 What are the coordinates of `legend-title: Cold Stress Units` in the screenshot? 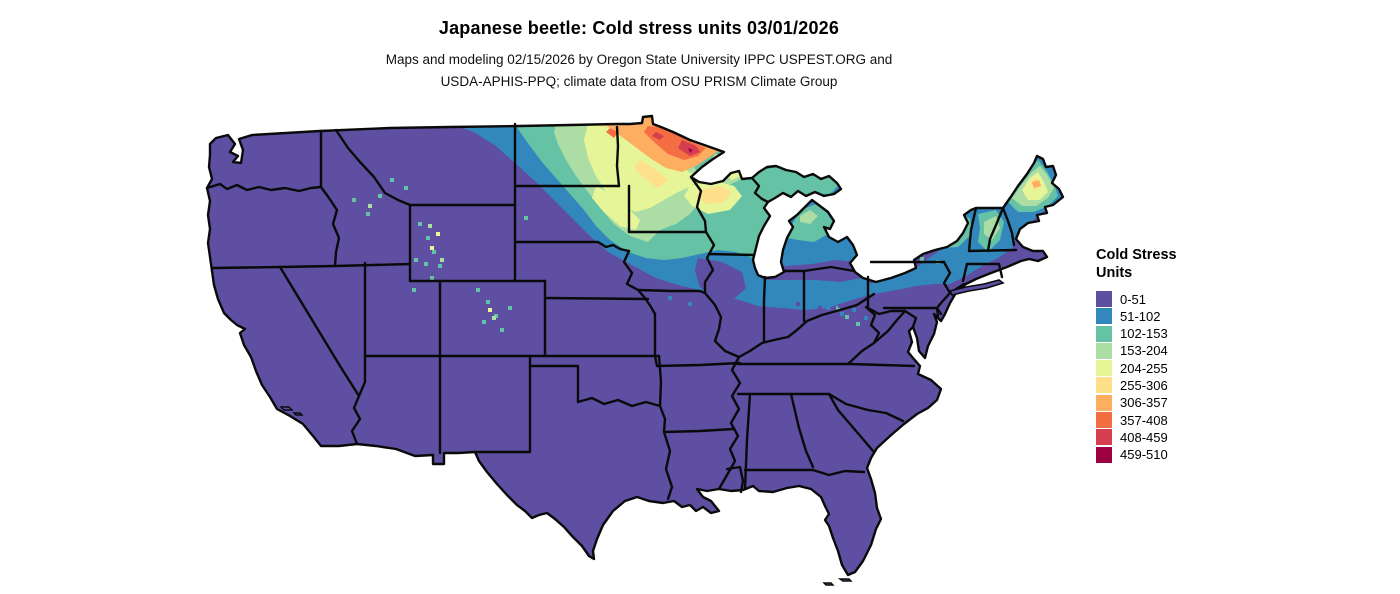 It's located at (1166, 264).